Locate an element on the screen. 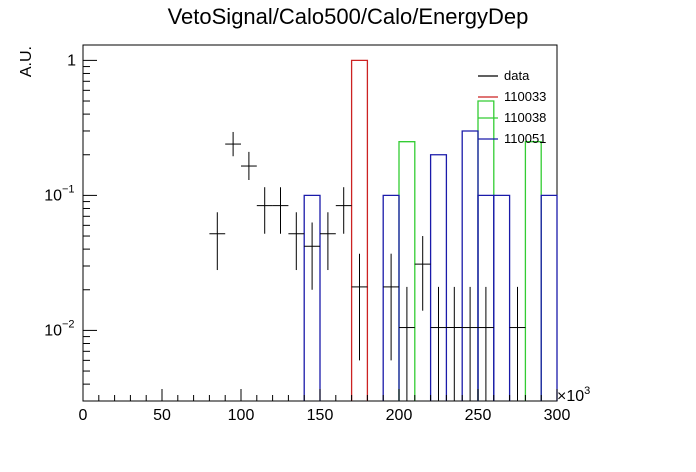 The height and width of the screenshot is (472, 696). chart-title: VetoSignal/Calo500/Calo/EnergyDep is located at coordinates (348, 16).